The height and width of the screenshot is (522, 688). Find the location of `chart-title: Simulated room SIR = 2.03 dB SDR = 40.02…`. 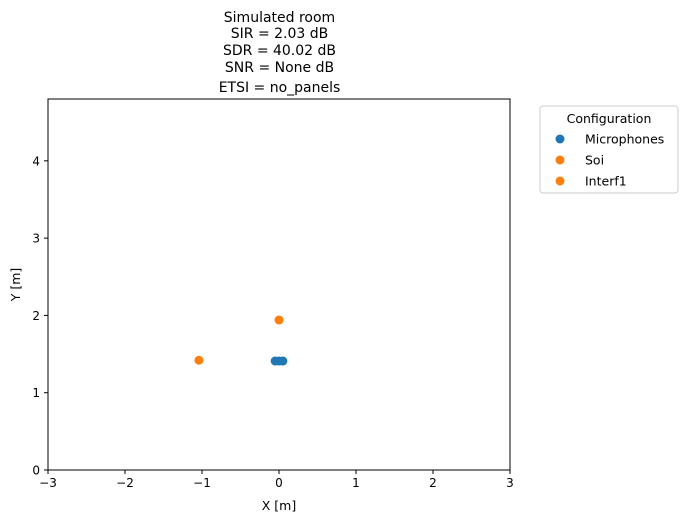

chart-title: Simulated room SIR = 2.03 dB SDR = 40.02… is located at coordinates (280, 53).